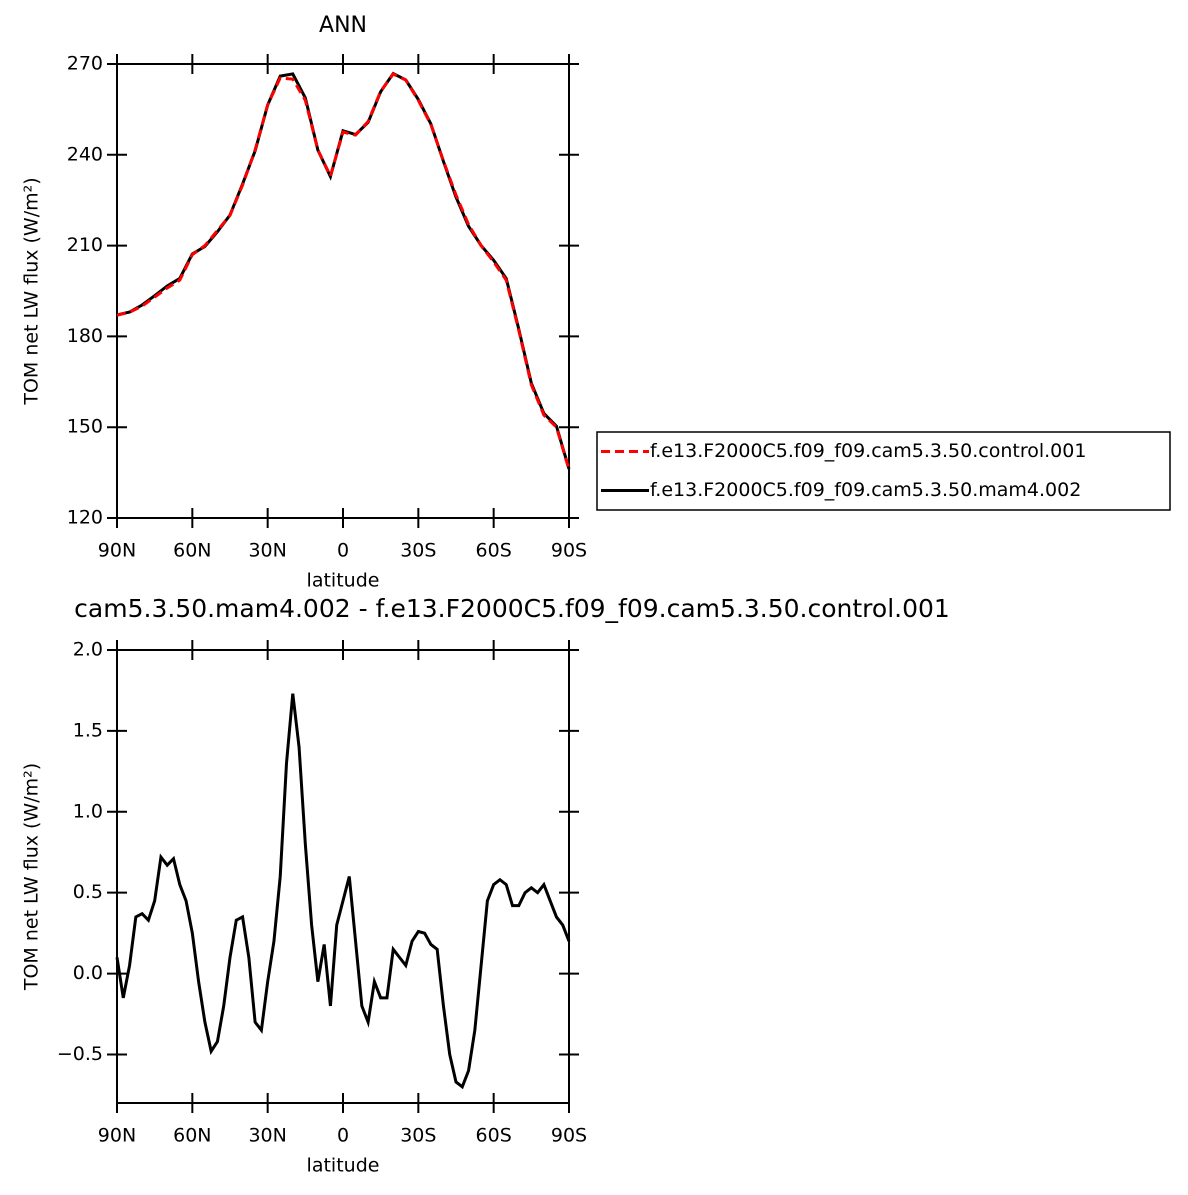 The height and width of the screenshot is (1195, 1188). I want to click on y-tick-label: 0.0, so click(88, 973).